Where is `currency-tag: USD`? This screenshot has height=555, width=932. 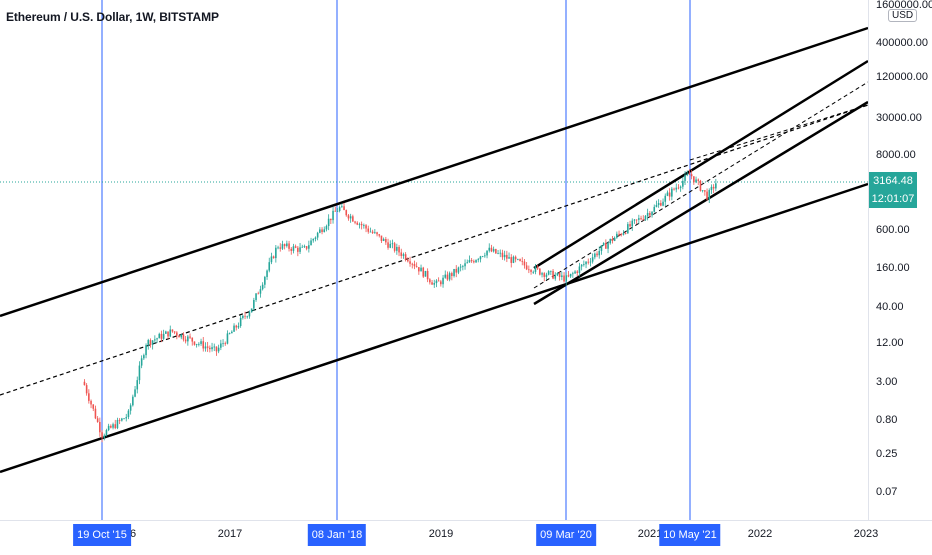
currency-tag: USD is located at coordinates (903, 15).